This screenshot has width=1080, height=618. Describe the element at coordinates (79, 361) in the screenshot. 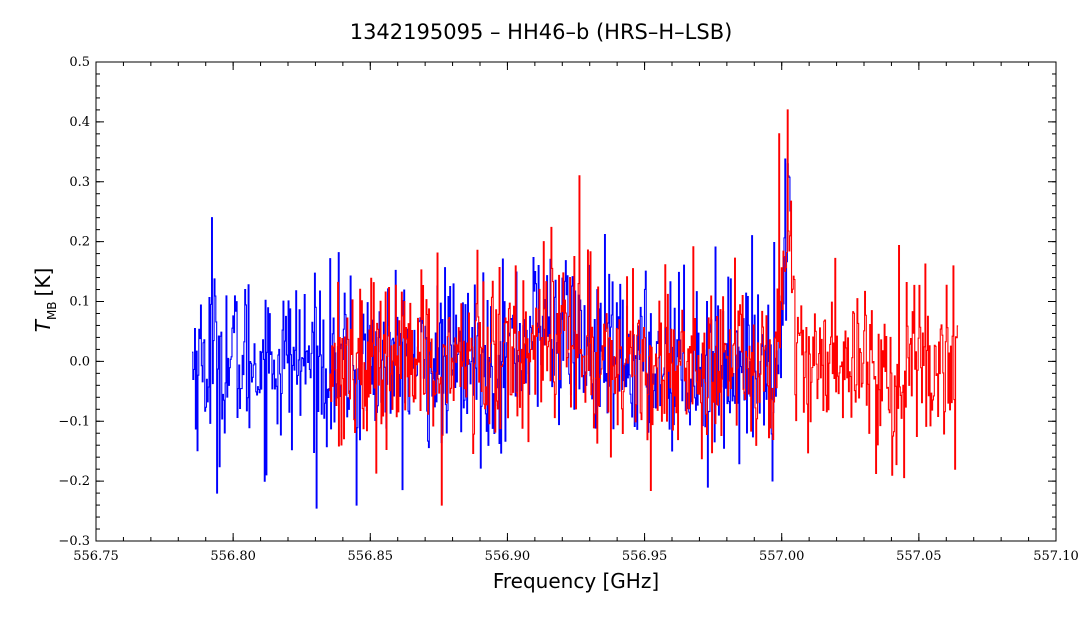

I see `y-tick-label: 0.0` at that location.